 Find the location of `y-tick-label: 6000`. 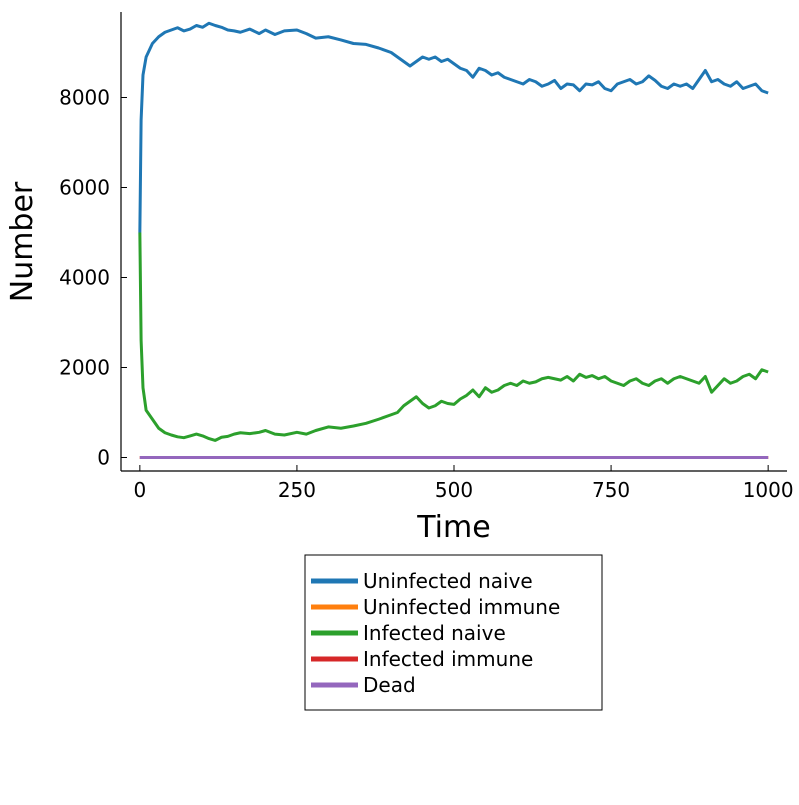

y-tick-label: 6000 is located at coordinates (84, 188).